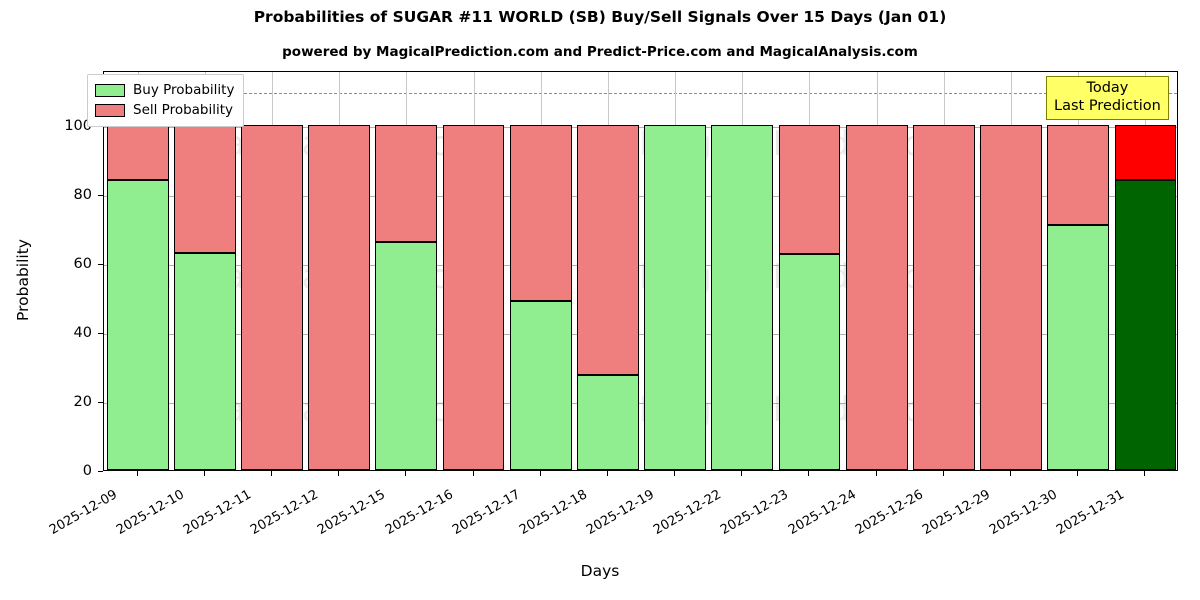 This screenshot has height=600, width=1200. Describe the element at coordinates (78, 126) in the screenshot. I see `y-axis-tick-100: 100` at that location.